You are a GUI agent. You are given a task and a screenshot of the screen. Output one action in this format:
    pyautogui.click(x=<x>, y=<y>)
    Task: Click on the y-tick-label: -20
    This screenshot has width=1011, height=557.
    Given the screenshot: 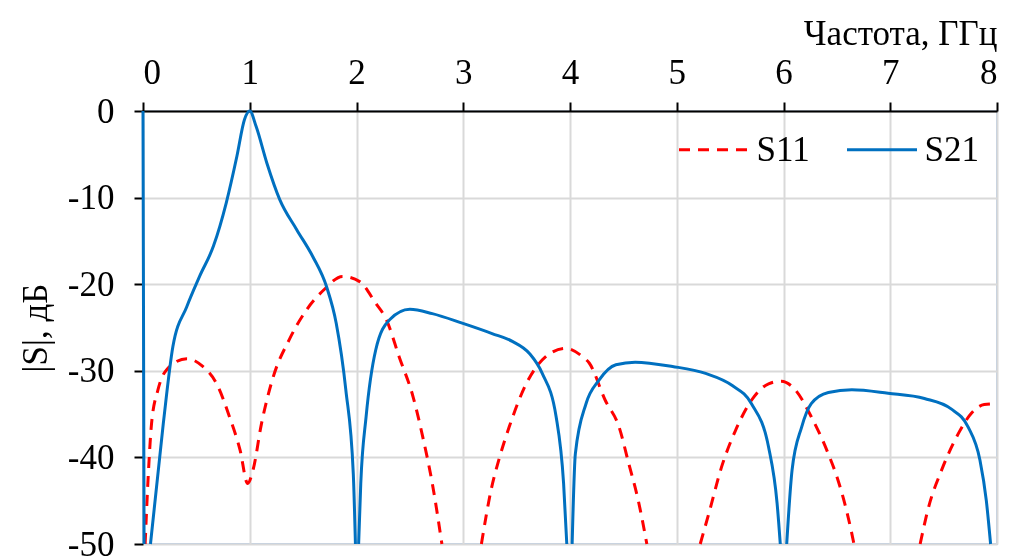 What is the action you would take?
    pyautogui.click(x=91, y=284)
    